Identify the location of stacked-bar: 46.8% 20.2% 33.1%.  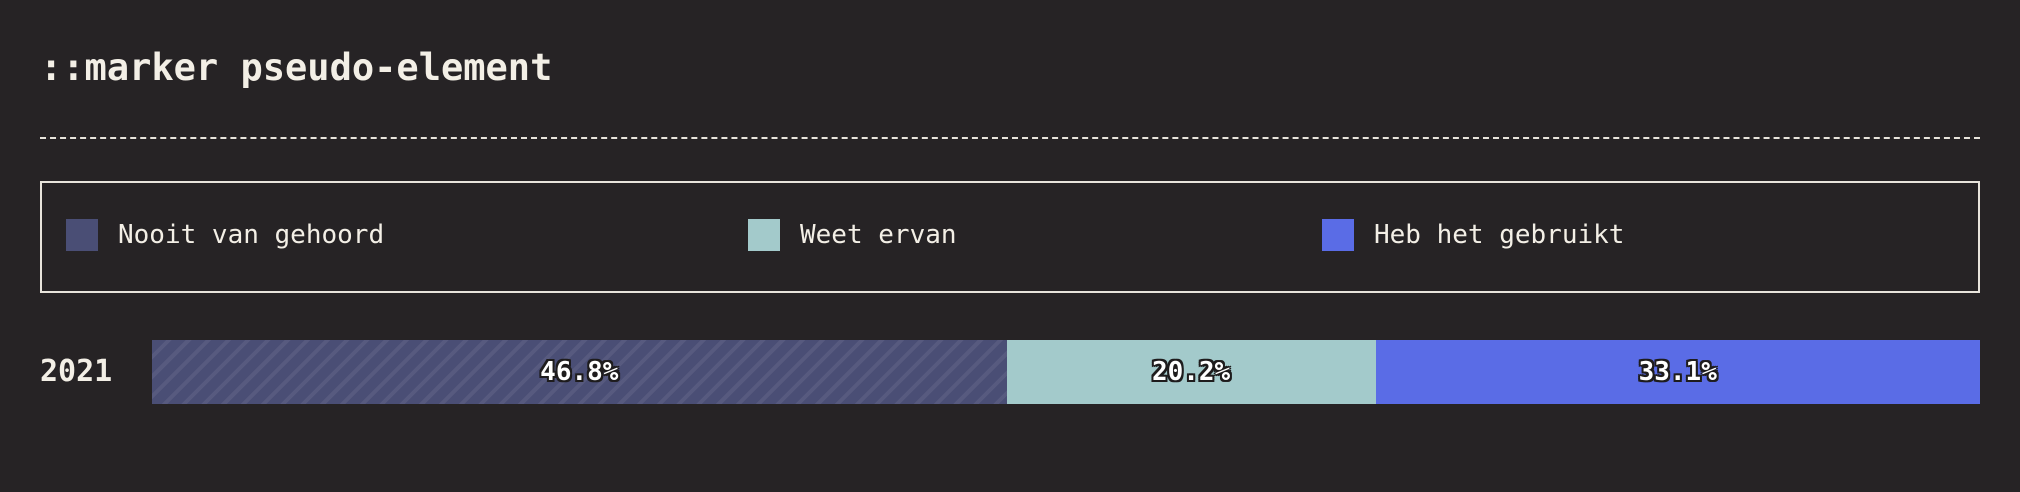
(1066, 372).